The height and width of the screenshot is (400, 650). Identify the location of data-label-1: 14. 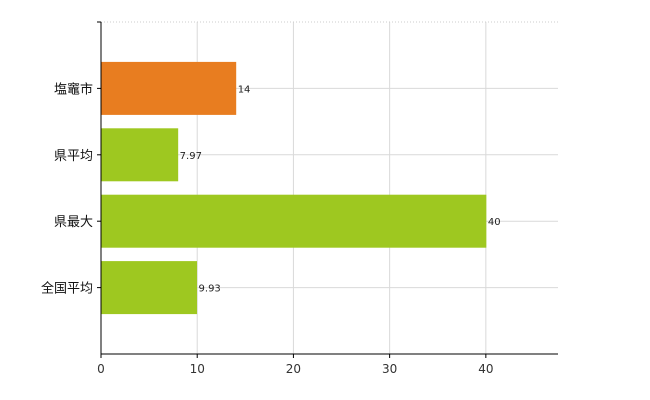
(244, 89).